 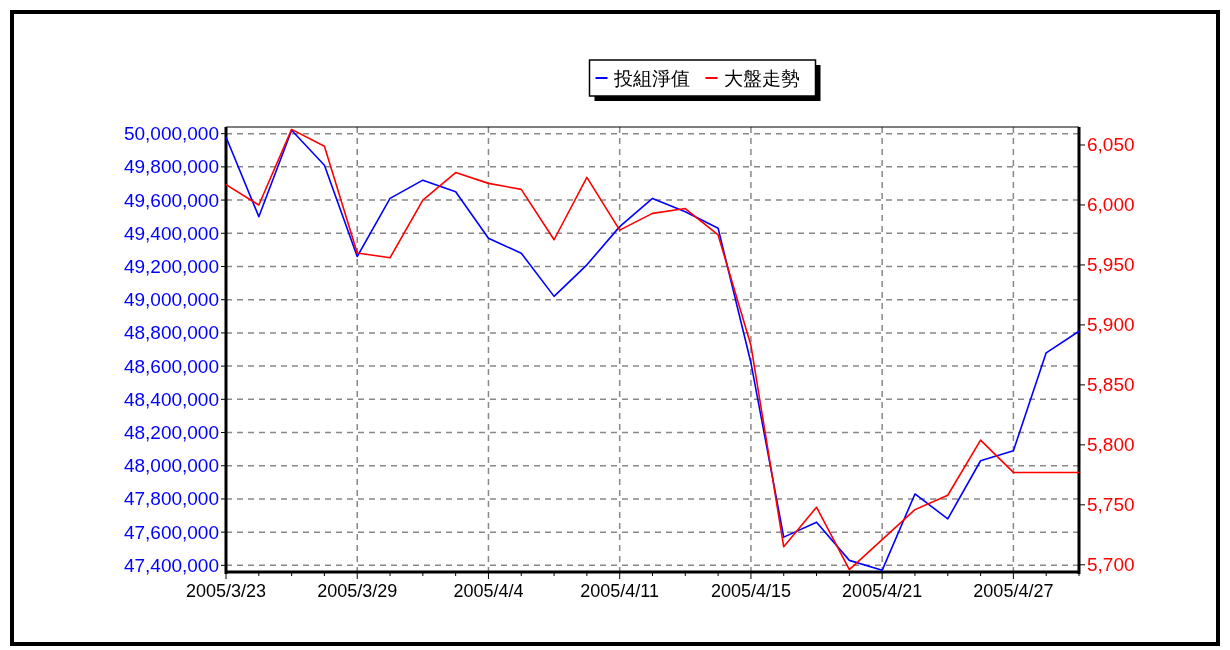 What do you see at coordinates (171, 433) in the screenshot?
I see `y-tick-label: 48,200,000` at bounding box center [171, 433].